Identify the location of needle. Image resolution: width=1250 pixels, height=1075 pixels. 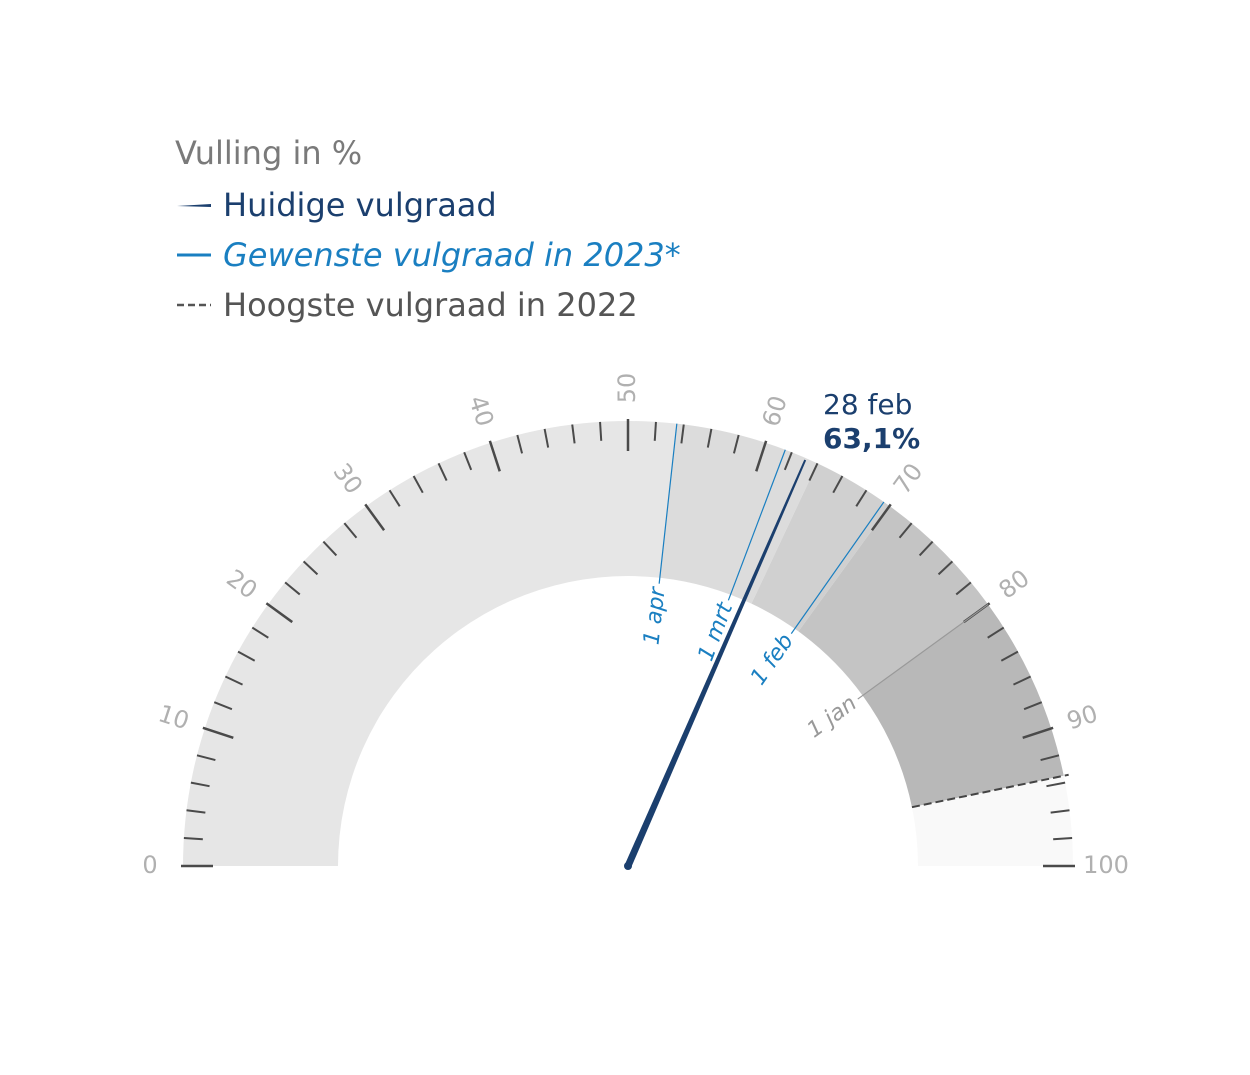
(715, 663).